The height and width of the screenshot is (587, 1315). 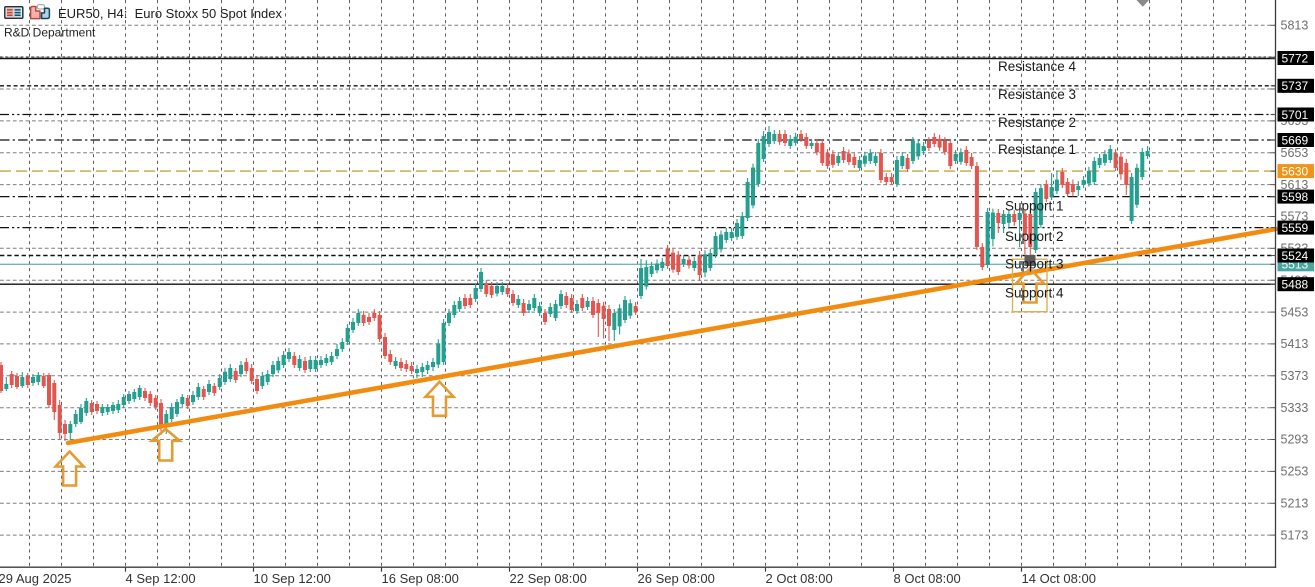 What do you see at coordinates (799, 578) in the screenshot?
I see `svg-text: 2 Oct 08:00` at bounding box center [799, 578].